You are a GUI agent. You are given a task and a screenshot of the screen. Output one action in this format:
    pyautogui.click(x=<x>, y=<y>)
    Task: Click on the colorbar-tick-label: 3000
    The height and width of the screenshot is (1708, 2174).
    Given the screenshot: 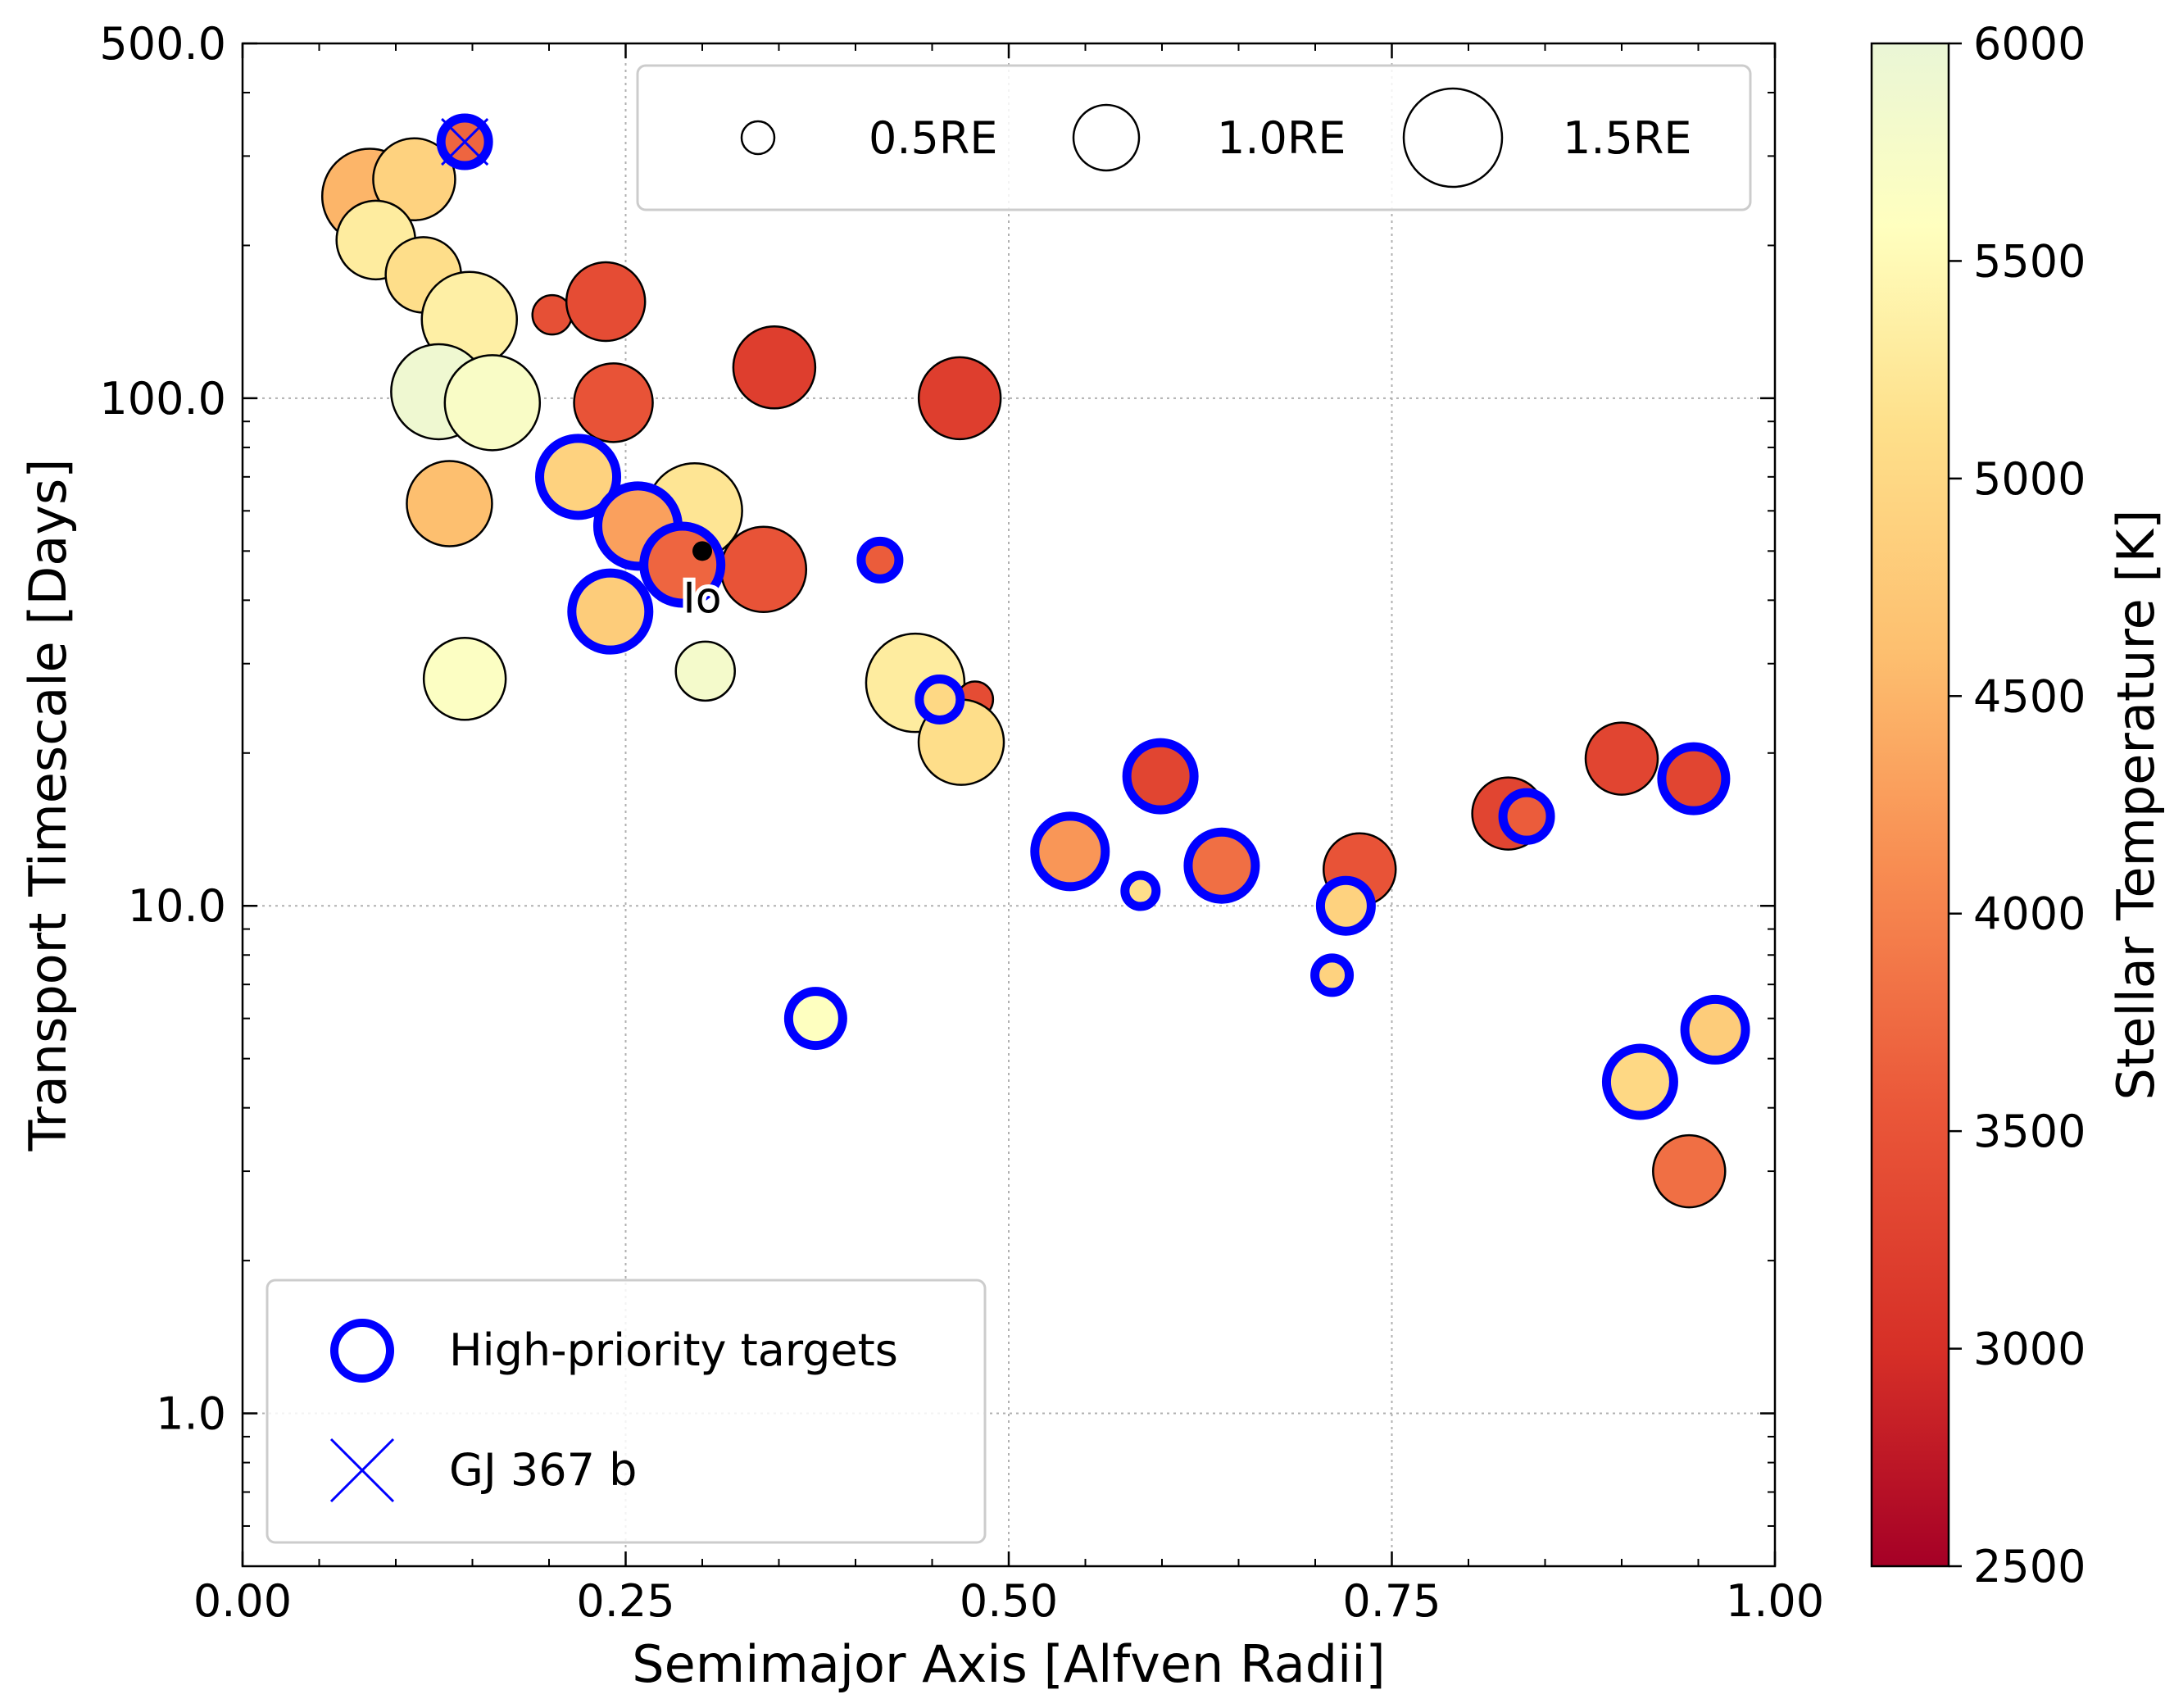 What is the action you would take?
    pyautogui.click(x=2029, y=1349)
    